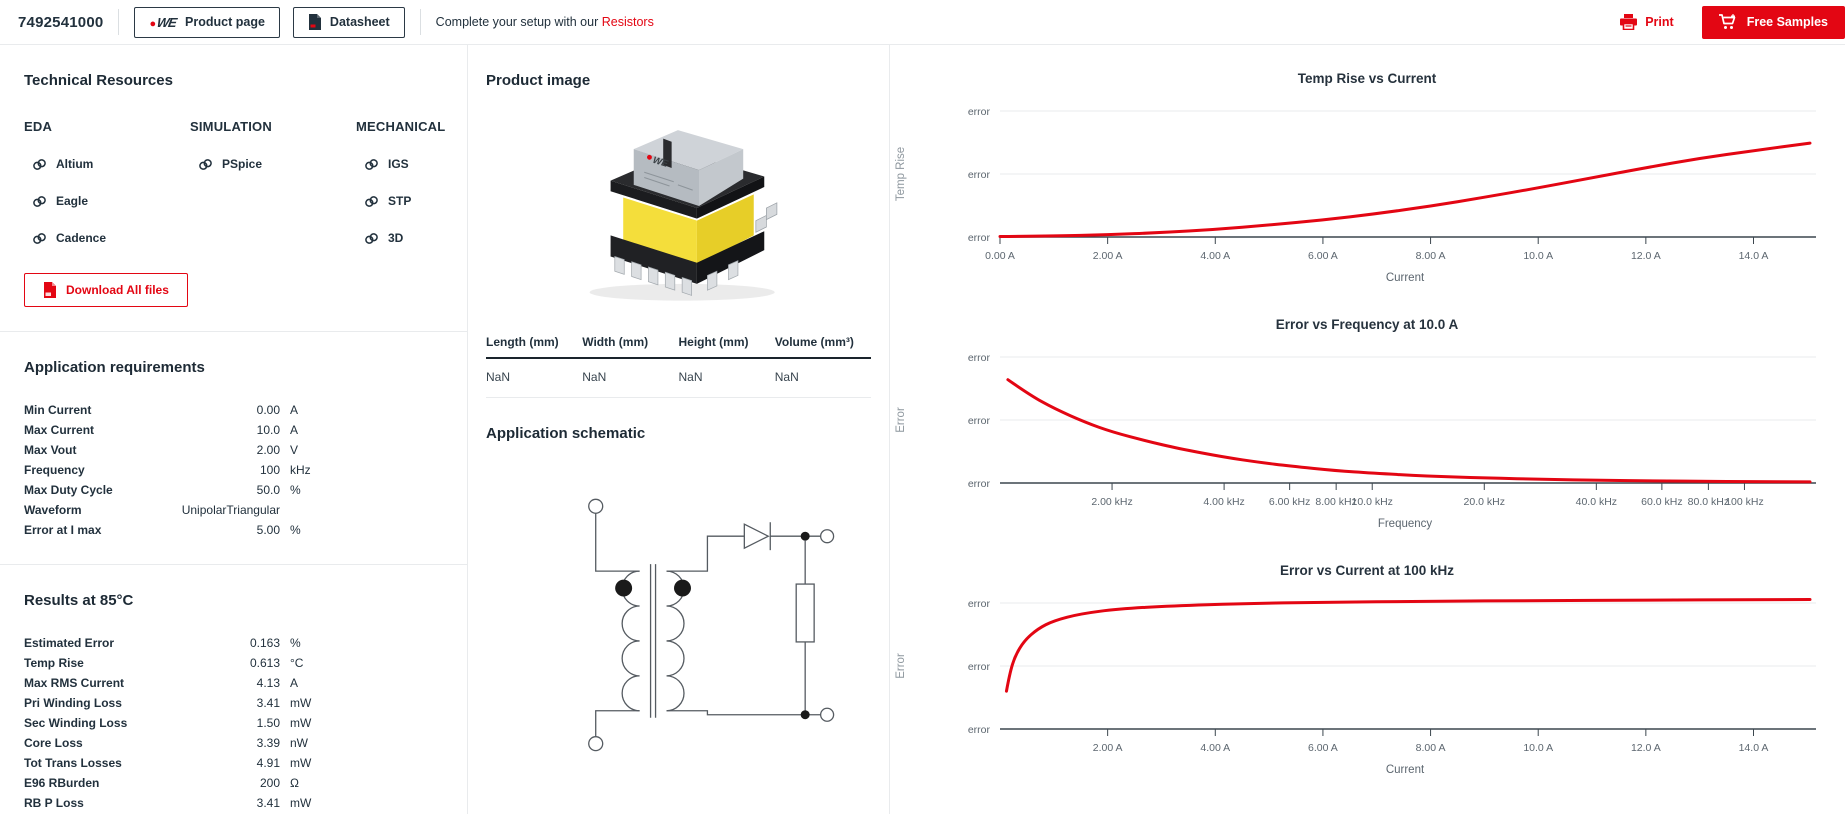 This screenshot has width=1845, height=814. What do you see at coordinates (348, 22) in the screenshot?
I see `datasheet-button: Datasheet` at bounding box center [348, 22].